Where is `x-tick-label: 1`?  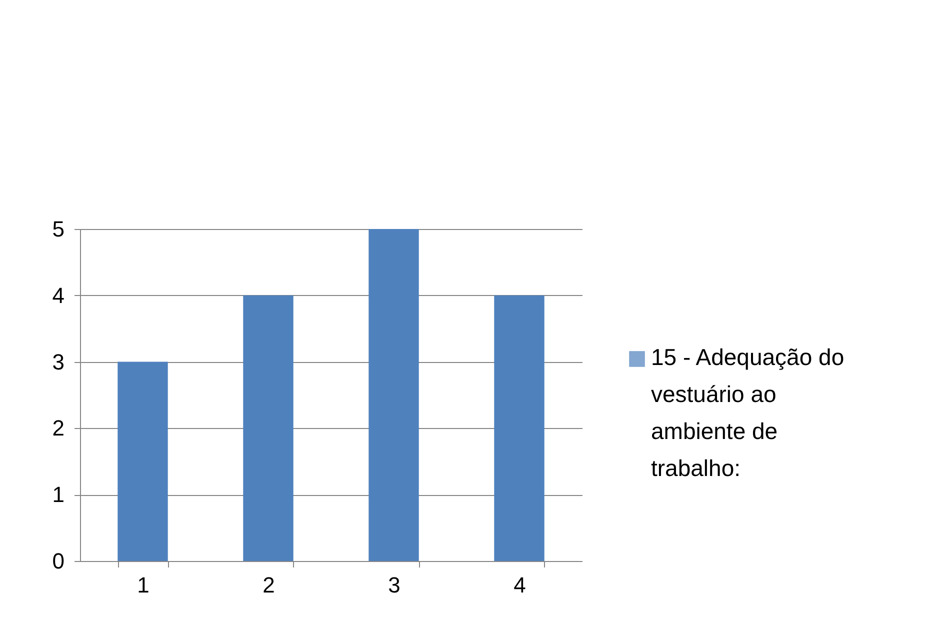 x-tick-label: 1 is located at coordinates (143, 585).